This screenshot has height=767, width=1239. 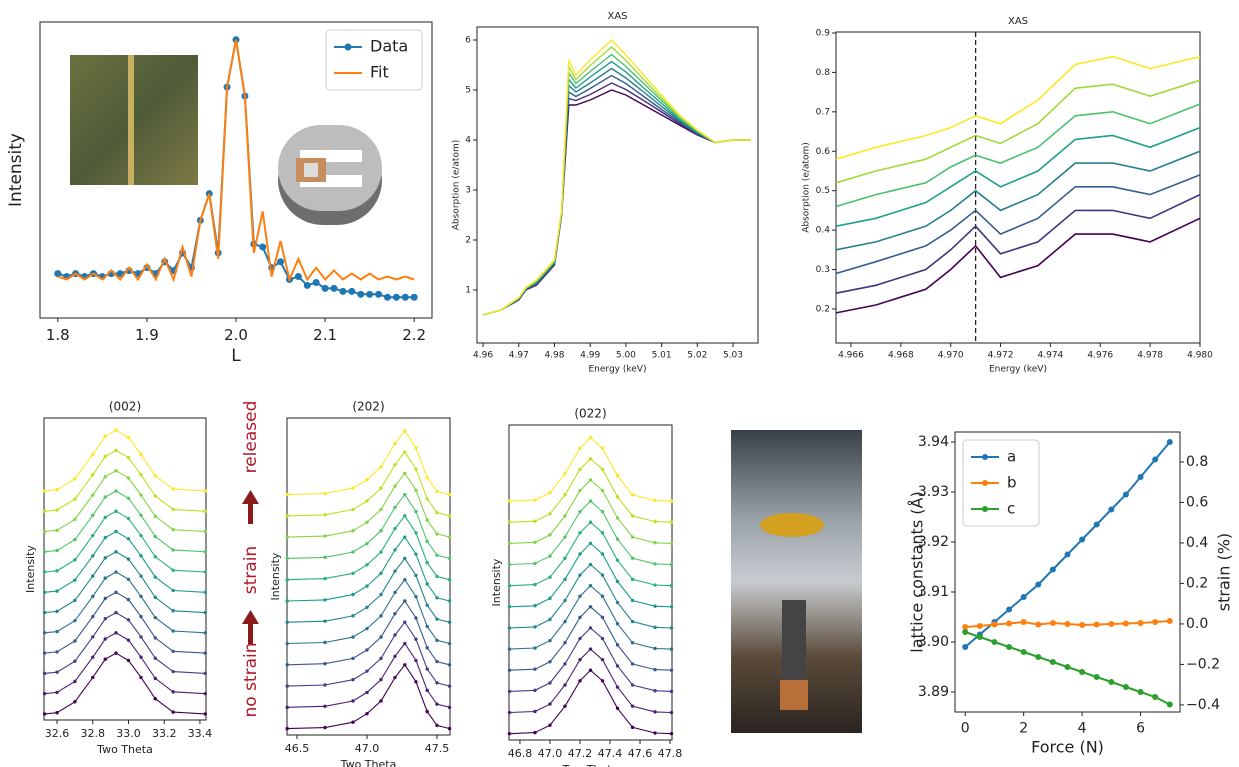 What do you see at coordinates (437, 748) in the screenshot?
I see `x-tick-label: 47.5` at bounding box center [437, 748].